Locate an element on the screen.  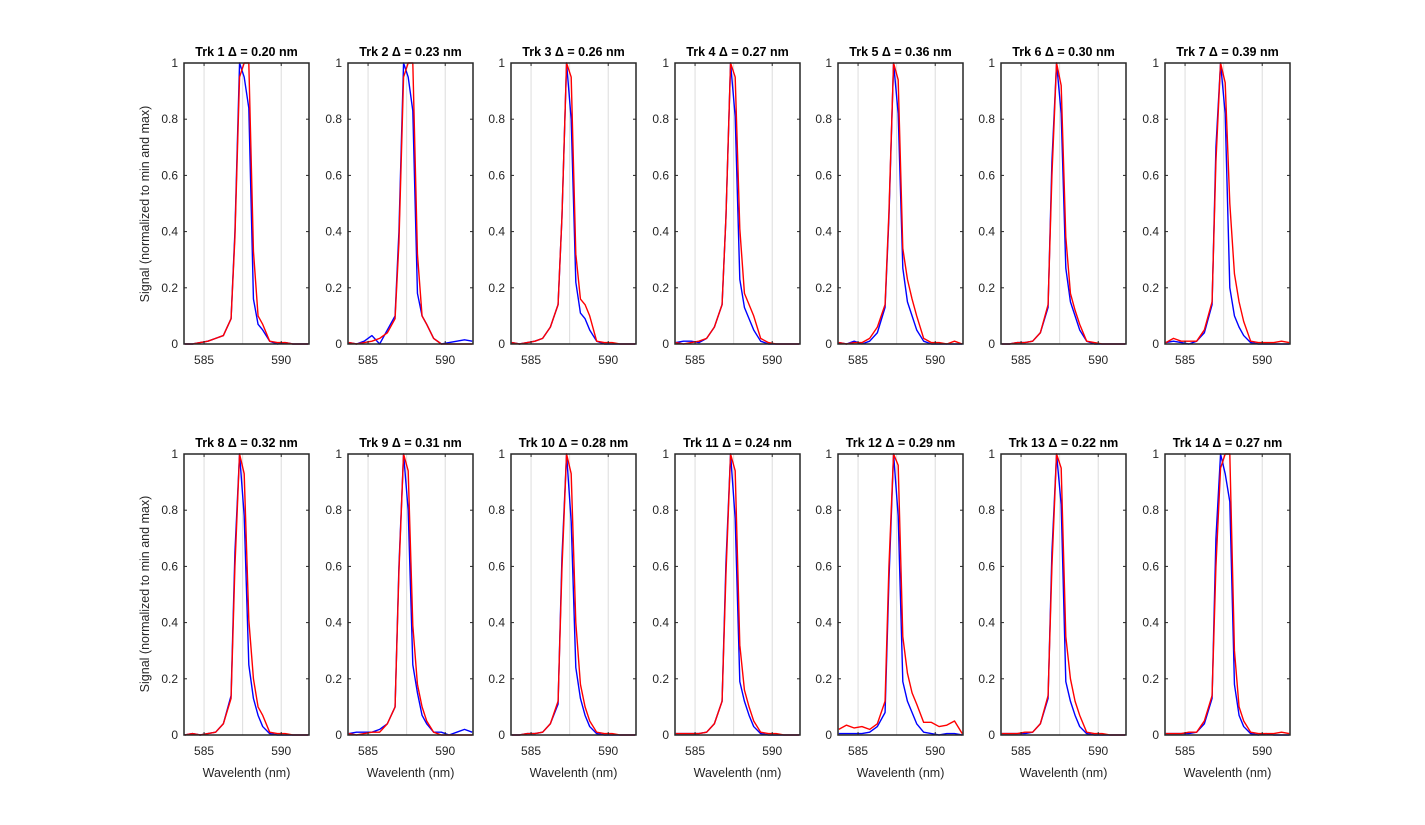
subplot-title: Trk 1 Δ = 0.20 nm is located at coordinates (246, 52).